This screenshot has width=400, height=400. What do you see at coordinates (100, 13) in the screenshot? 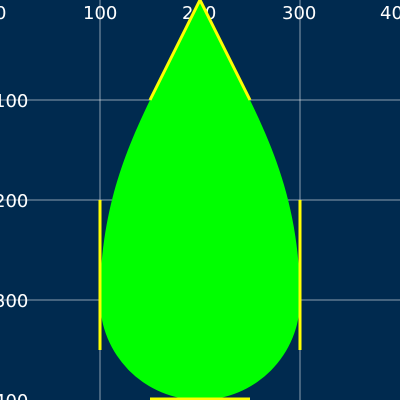
I see `x-tick-label-100: 100` at bounding box center [100, 13].